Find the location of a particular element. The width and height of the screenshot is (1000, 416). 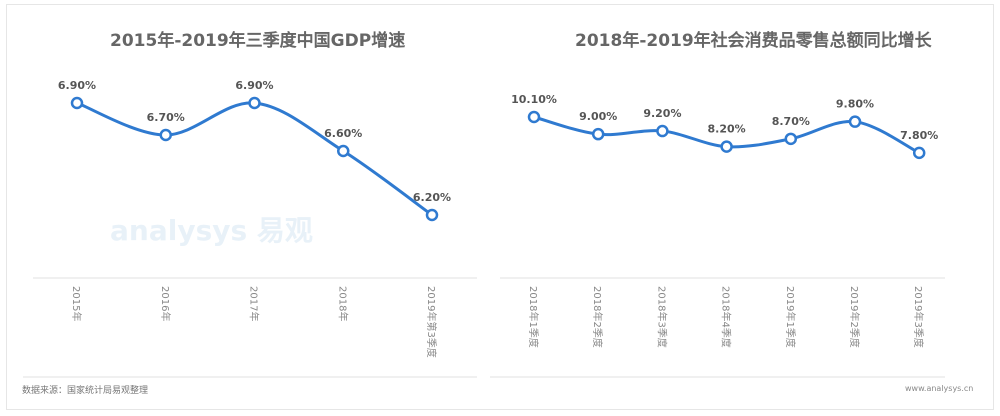

x-tick-label: 2019年第3季度 is located at coordinates (431, 322).